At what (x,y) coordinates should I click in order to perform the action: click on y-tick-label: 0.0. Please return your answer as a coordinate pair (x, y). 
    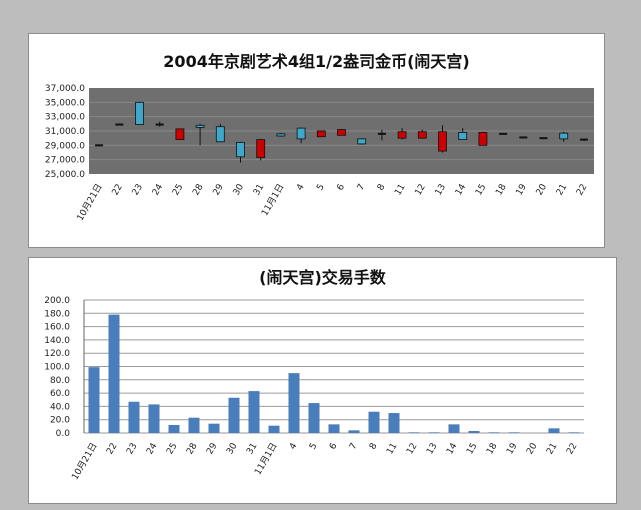
    Looking at the image, I should click on (63, 434).